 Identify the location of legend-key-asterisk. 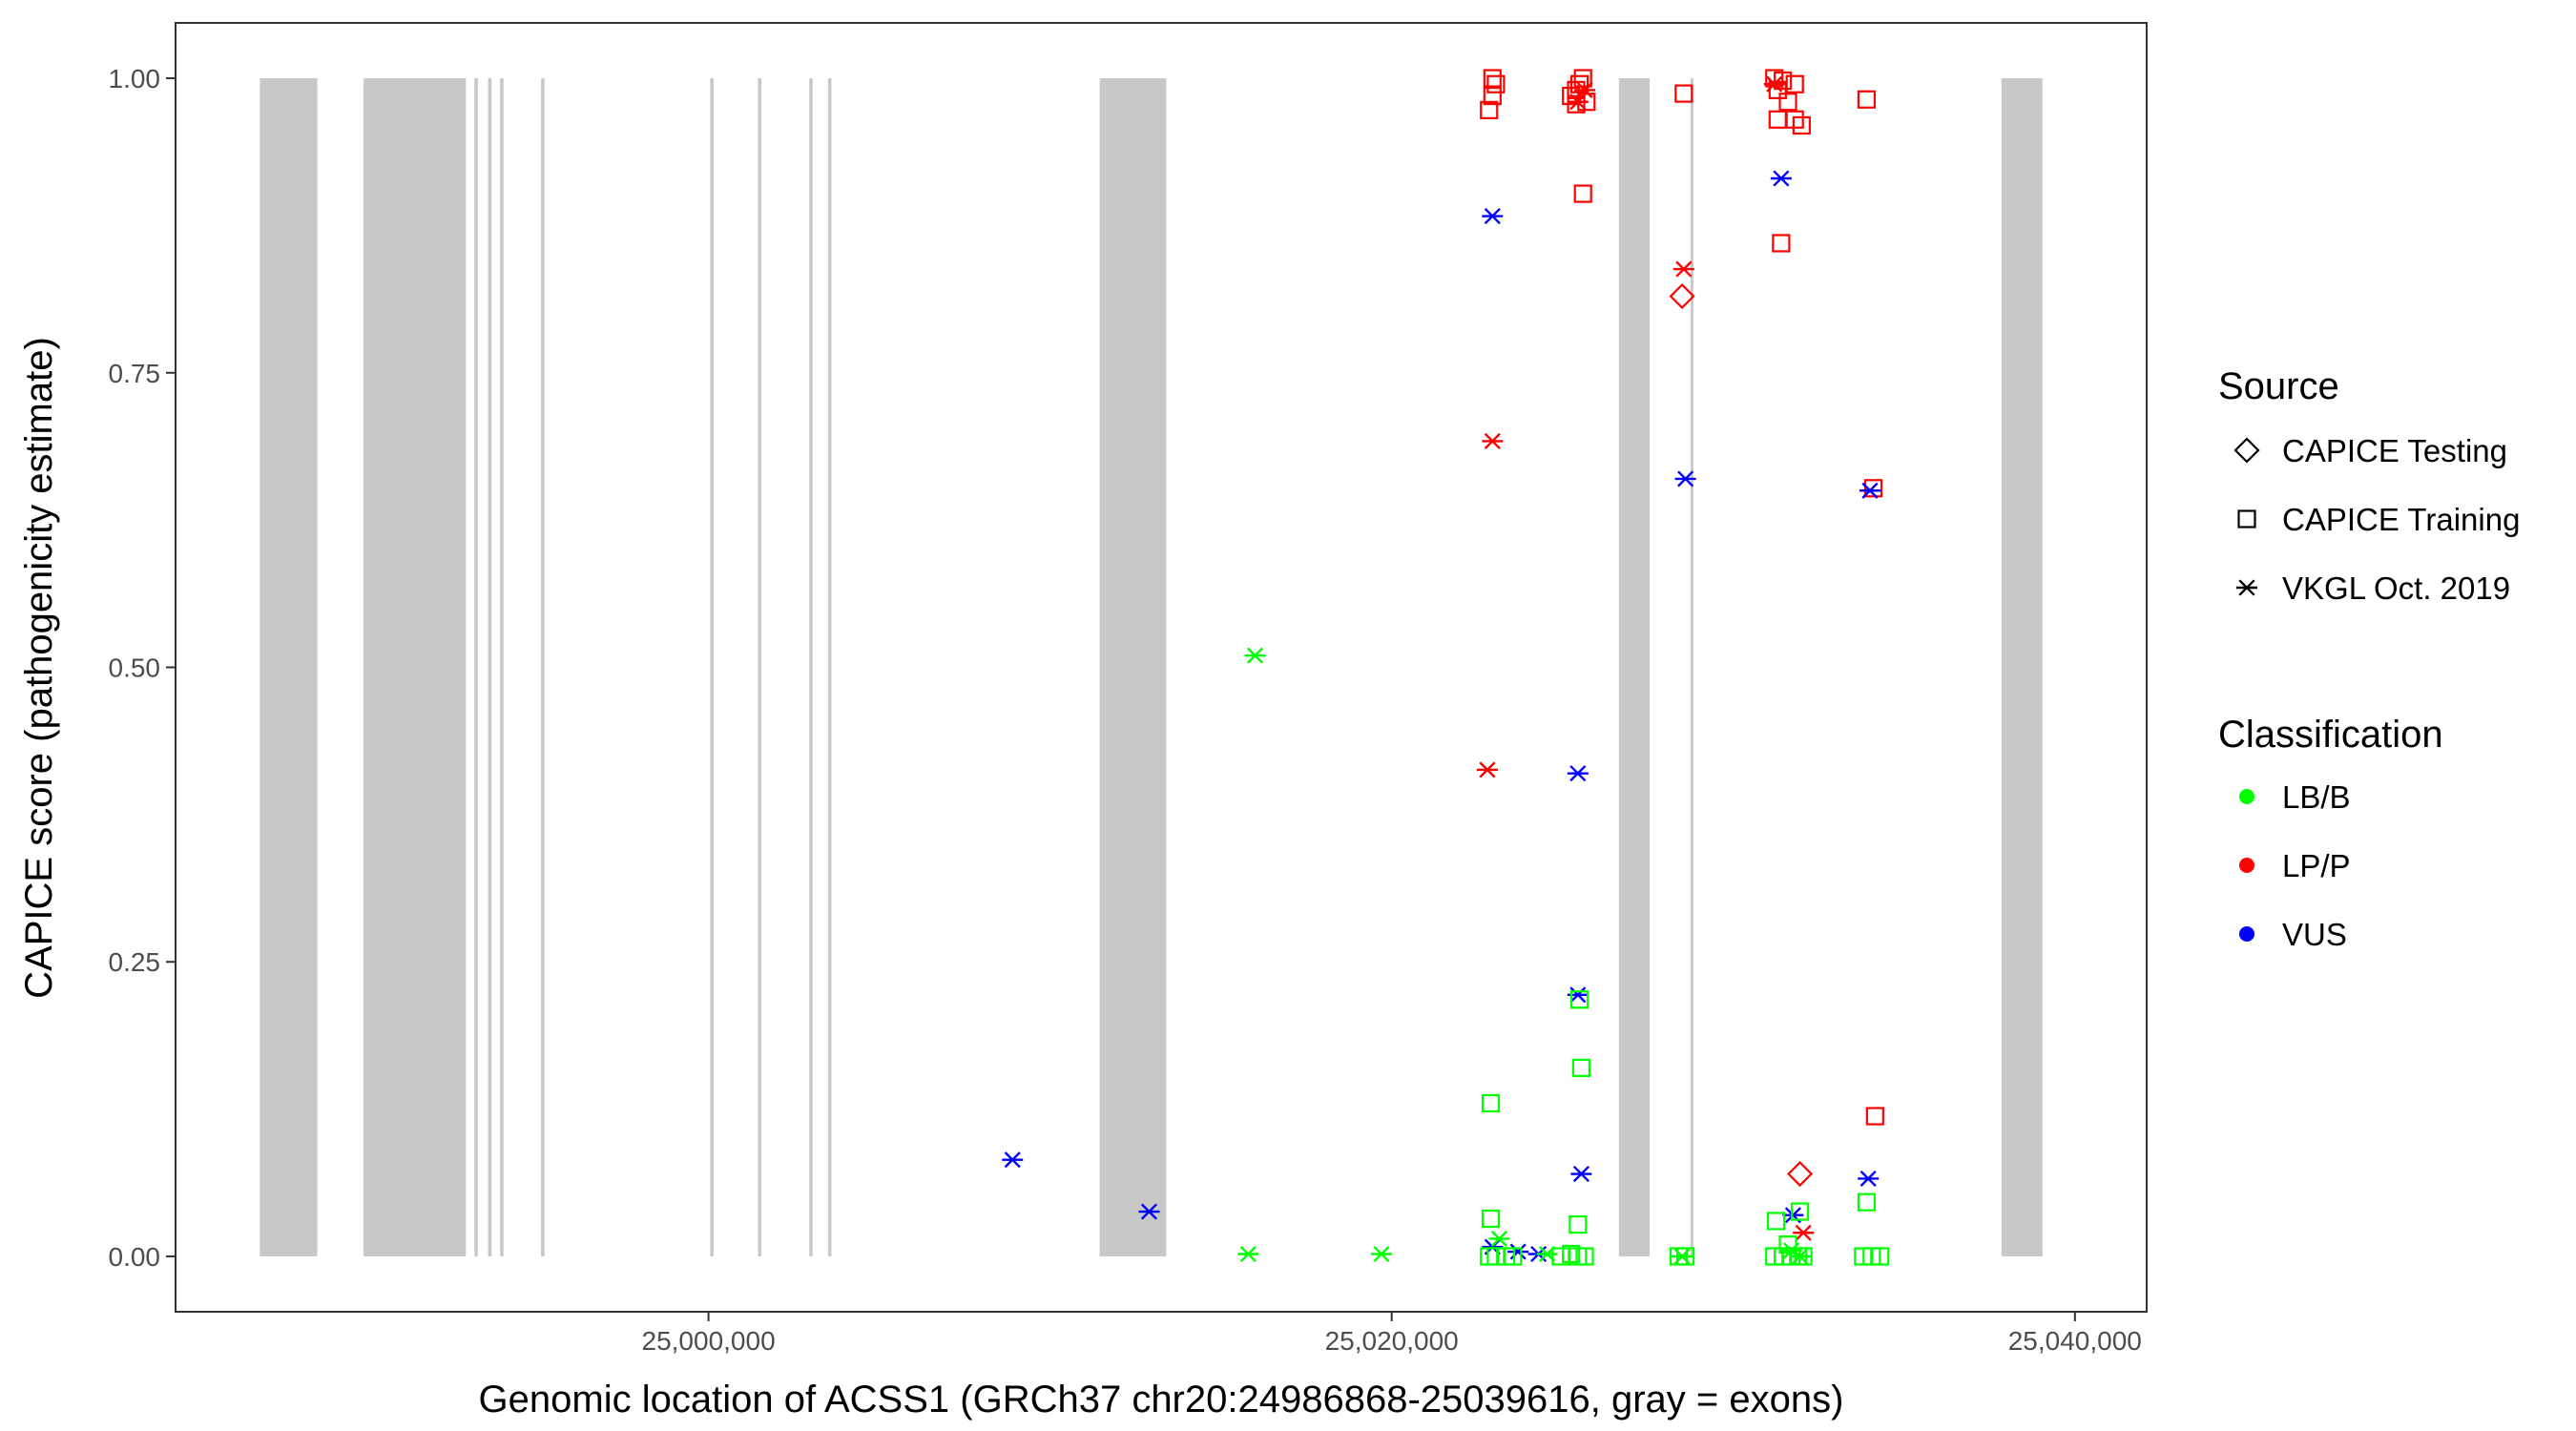
(2246, 587).